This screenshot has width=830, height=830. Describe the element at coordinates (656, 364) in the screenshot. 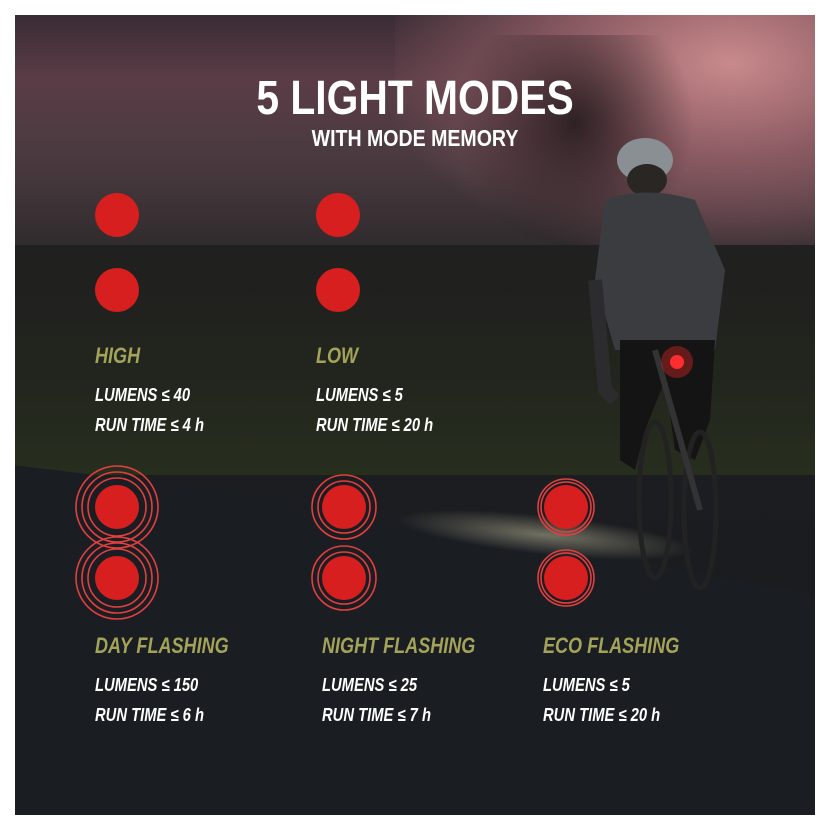

I see `cyclist-photo` at that location.